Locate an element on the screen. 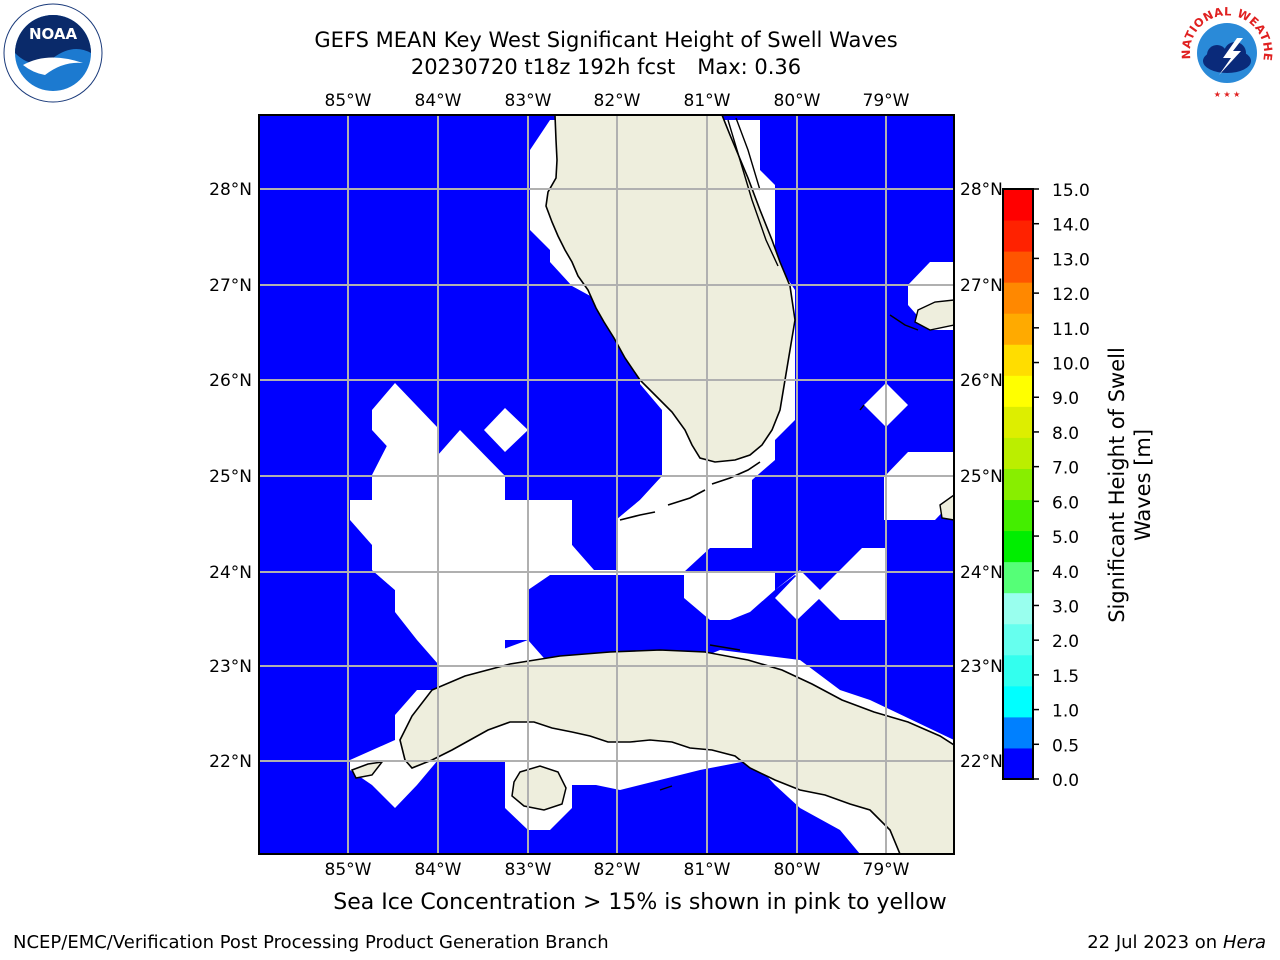  lon-label-top: 84°W is located at coordinates (438, 101).